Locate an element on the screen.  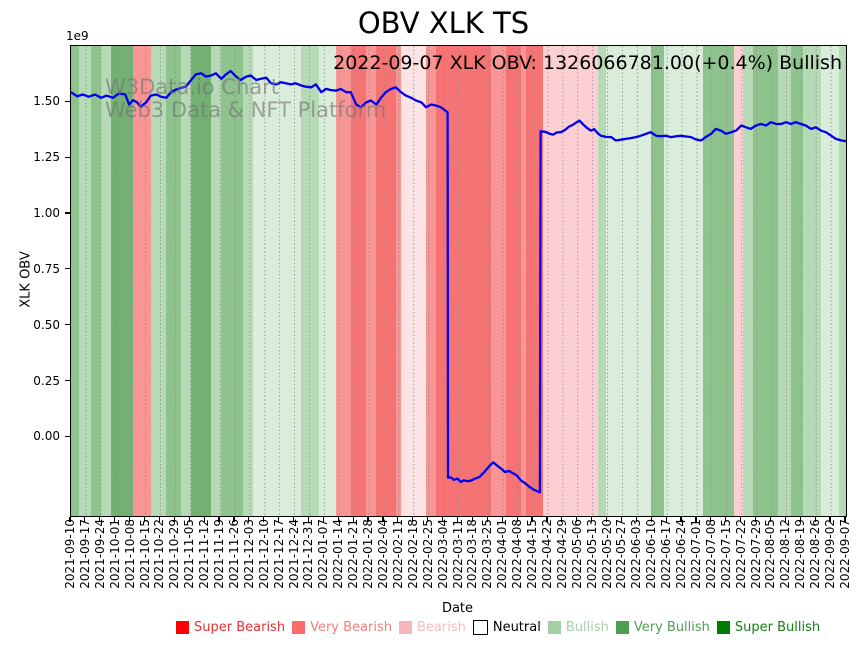
x-tick-label: 2022-06-03 is located at coordinates (636, 554).